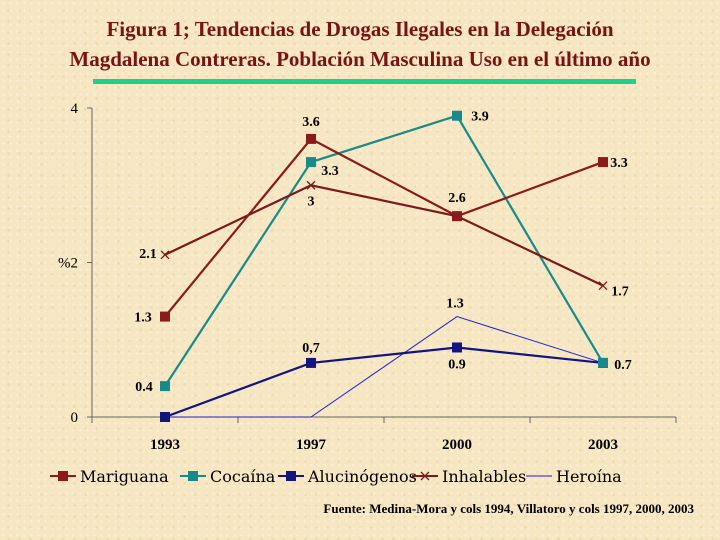 The image size is (720, 540). What do you see at coordinates (311, 201) in the screenshot?
I see `data-label: 3` at bounding box center [311, 201].